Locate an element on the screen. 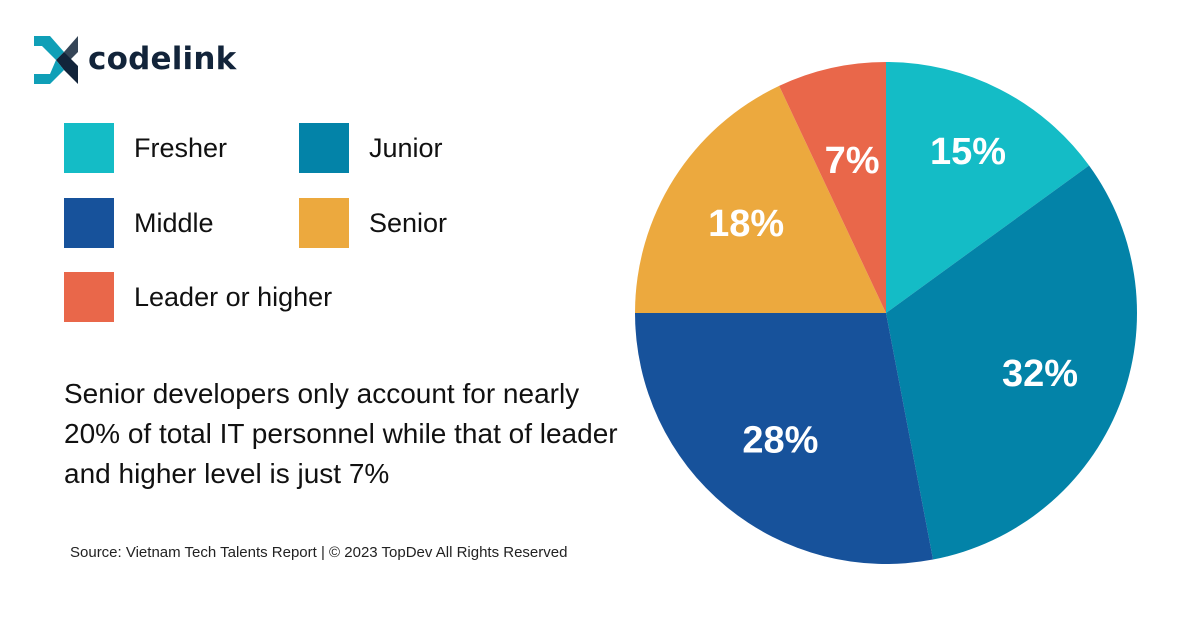  pie-slice-fresher is located at coordinates (988, 187).